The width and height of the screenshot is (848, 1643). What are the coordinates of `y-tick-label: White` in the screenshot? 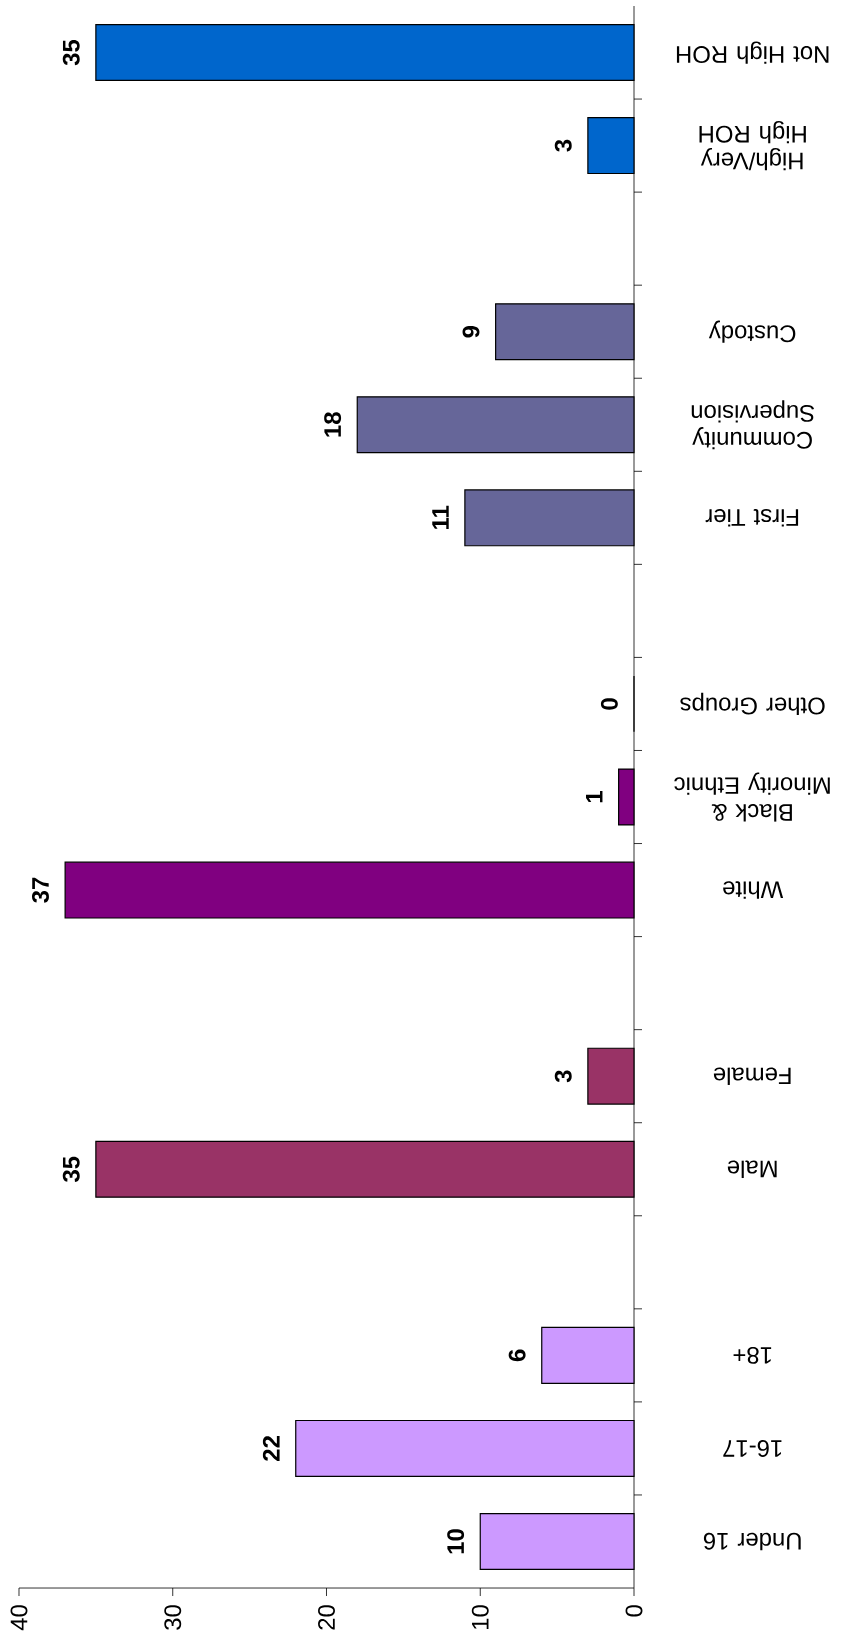 It's located at (753, 890).